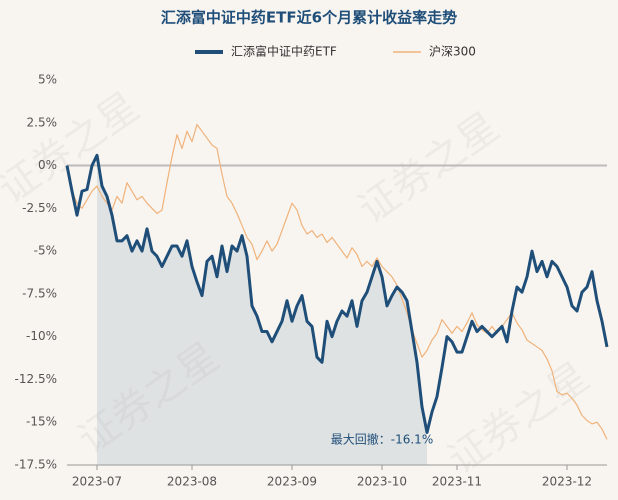  I want to click on x-tick-label: 2023-07, so click(97, 482).